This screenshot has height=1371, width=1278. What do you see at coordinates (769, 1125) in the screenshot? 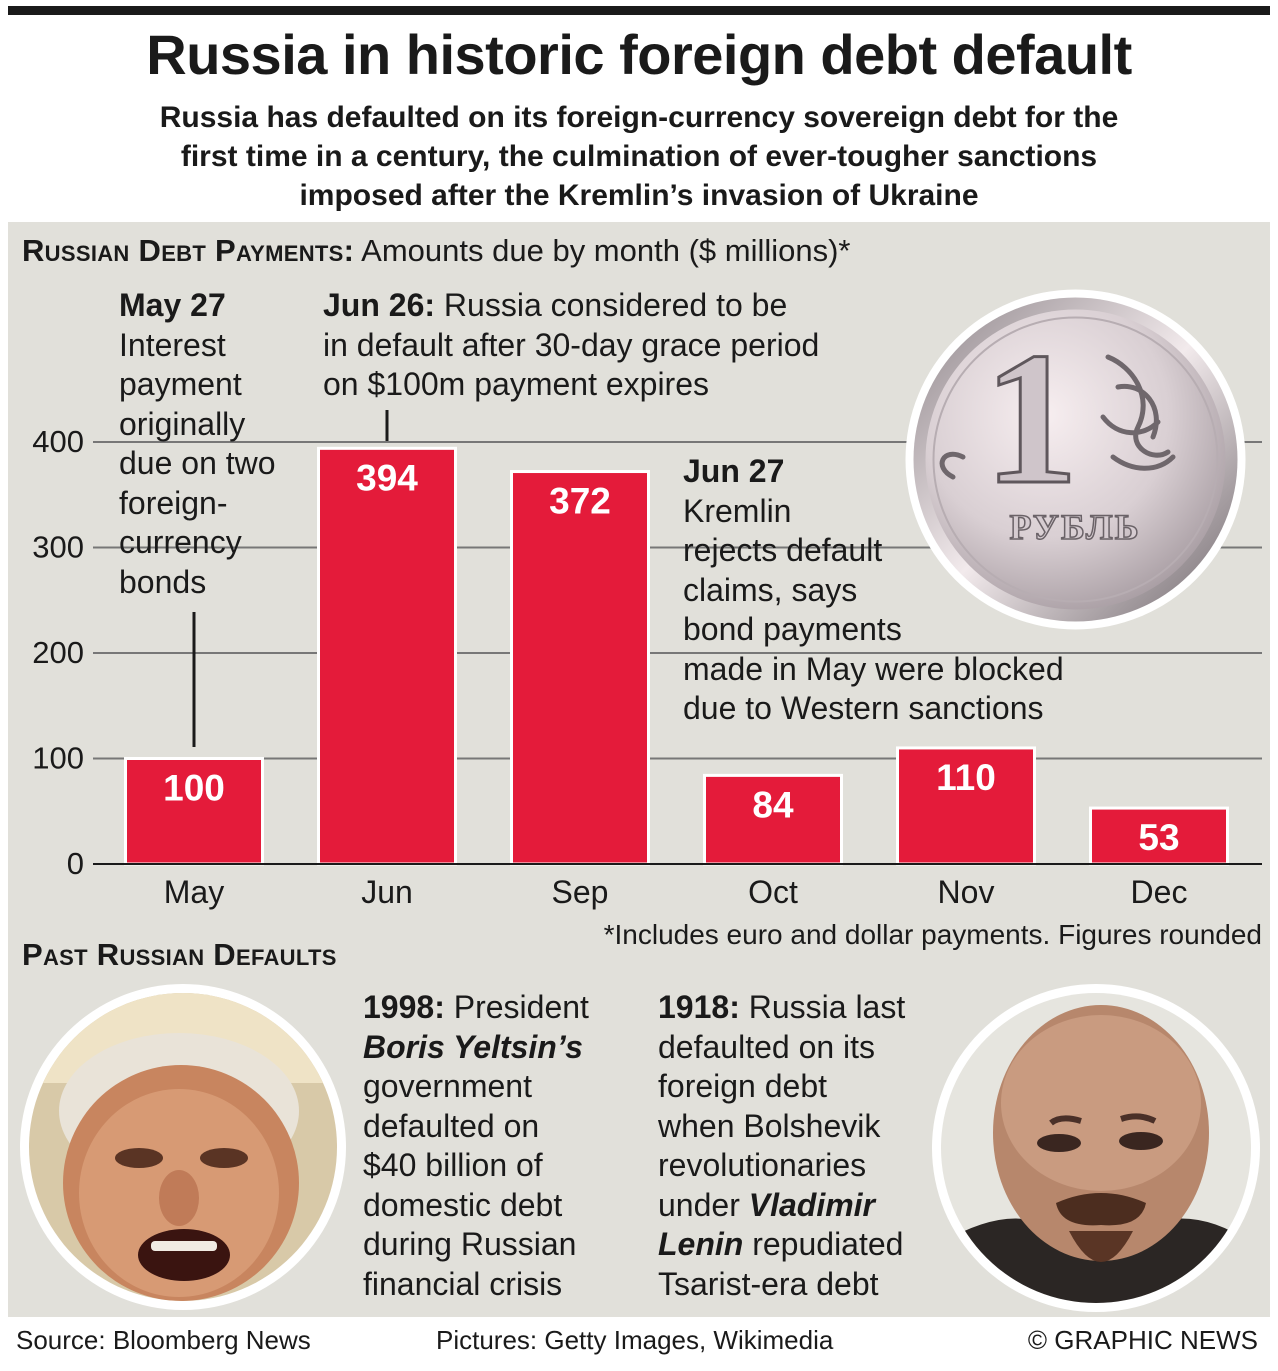
I see `bio-line: when Bolshevik` at bounding box center [769, 1125].